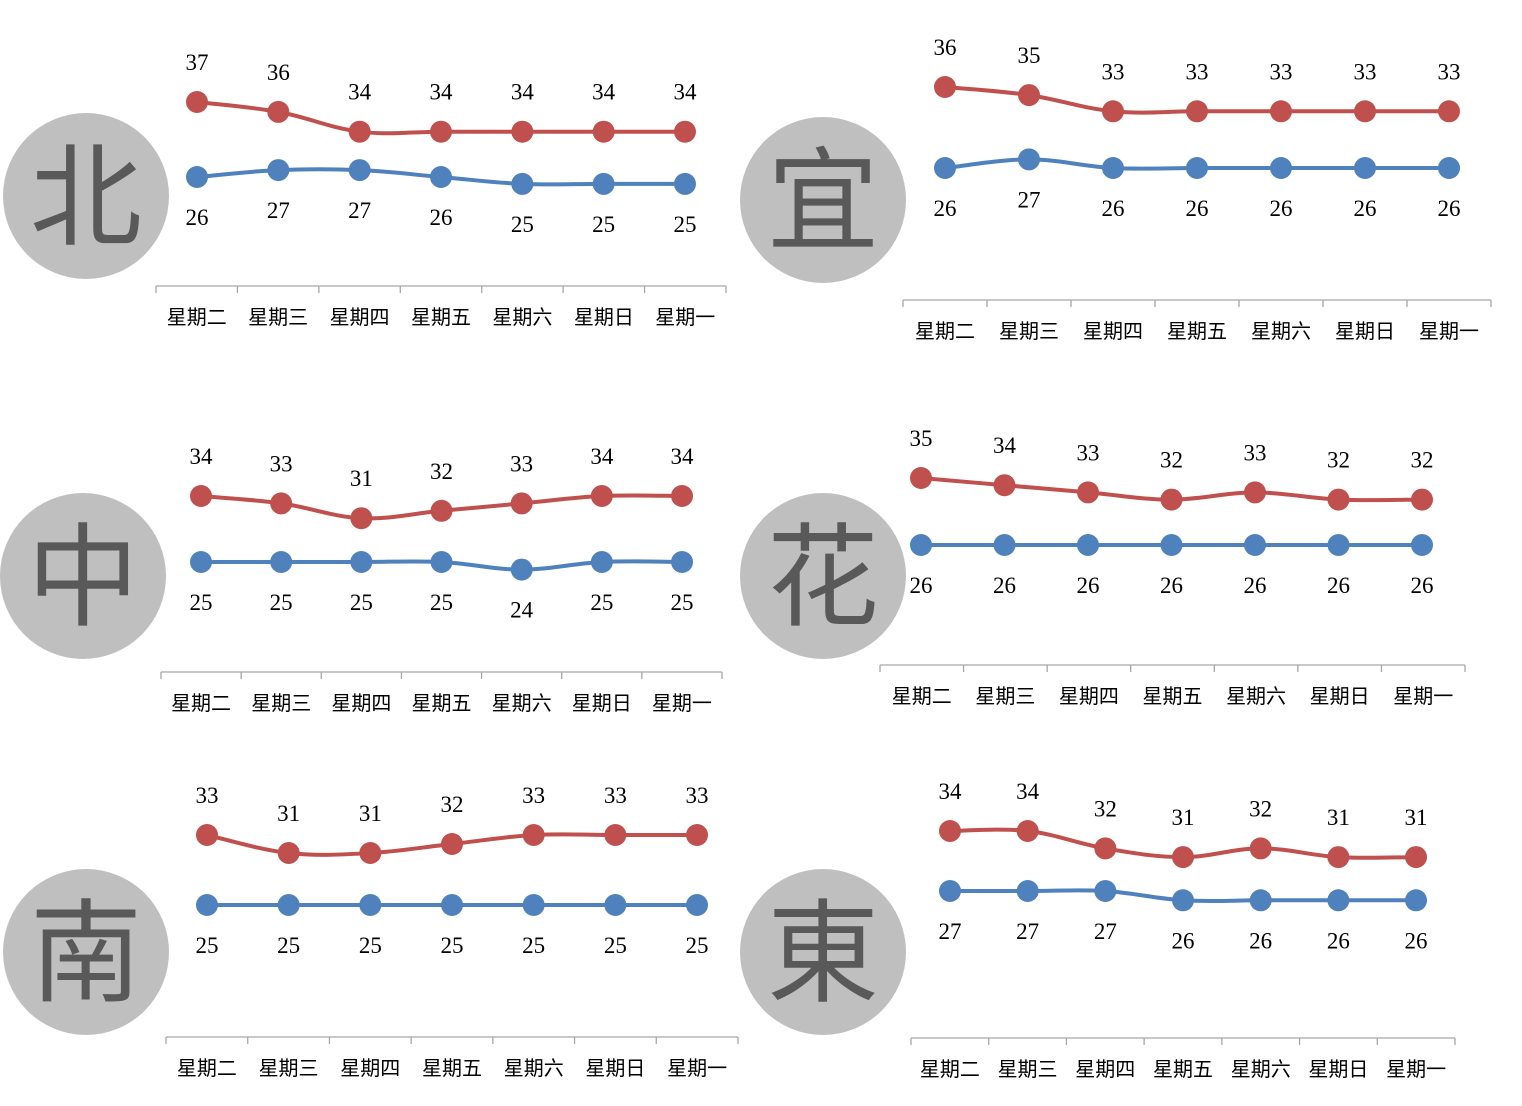  Describe the element at coordinates (1029, 55) in the screenshot. I see `high-temp-label: 35` at that location.